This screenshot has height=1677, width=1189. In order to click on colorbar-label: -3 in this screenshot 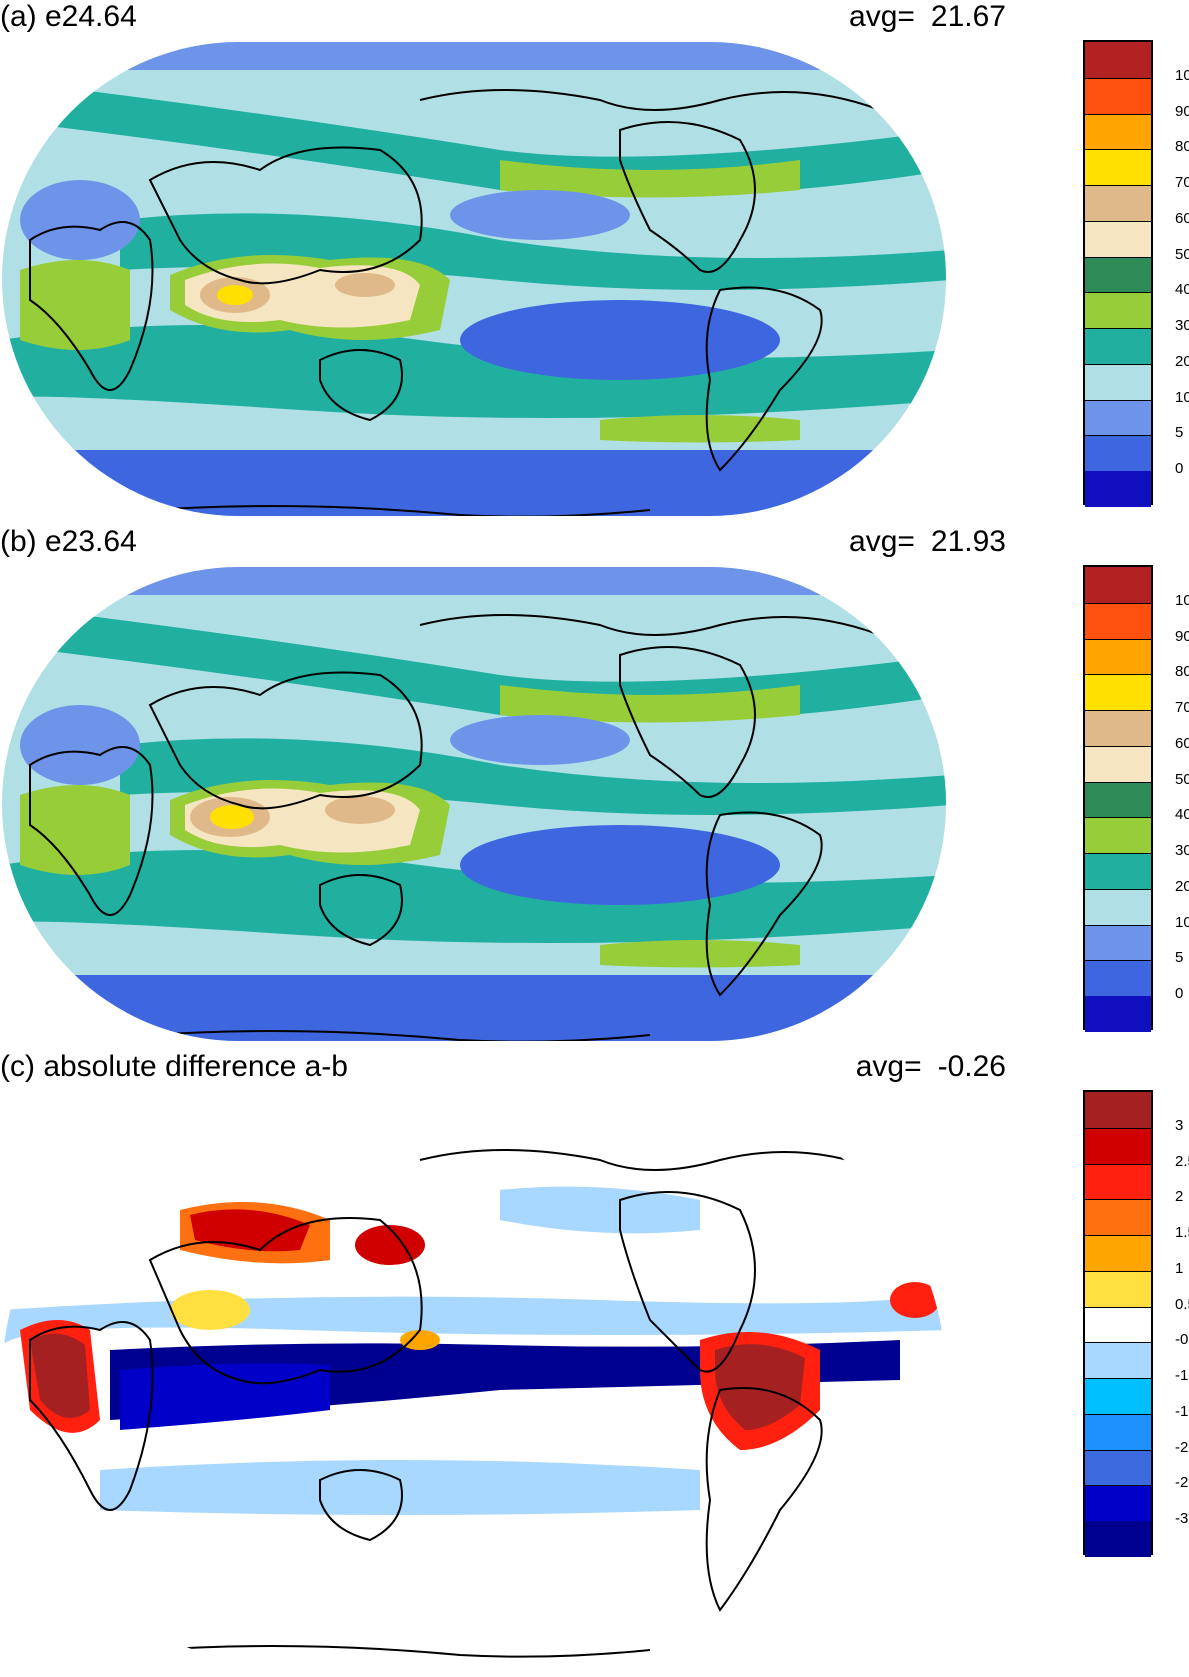, I will do `click(1182, 1519)`.